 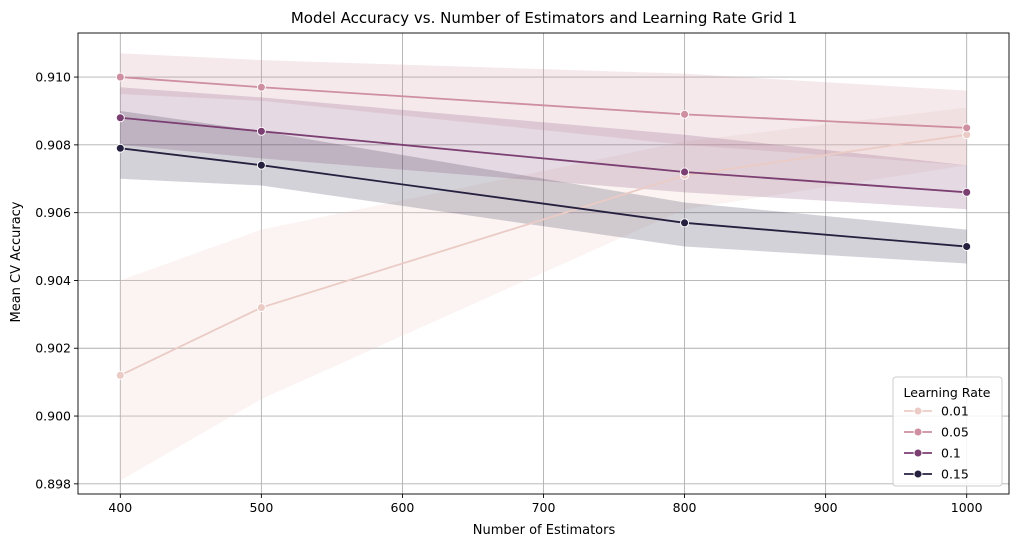 What do you see at coordinates (16, 261) in the screenshot?
I see `y-axis-label: Mean CV Accuracy` at bounding box center [16, 261].